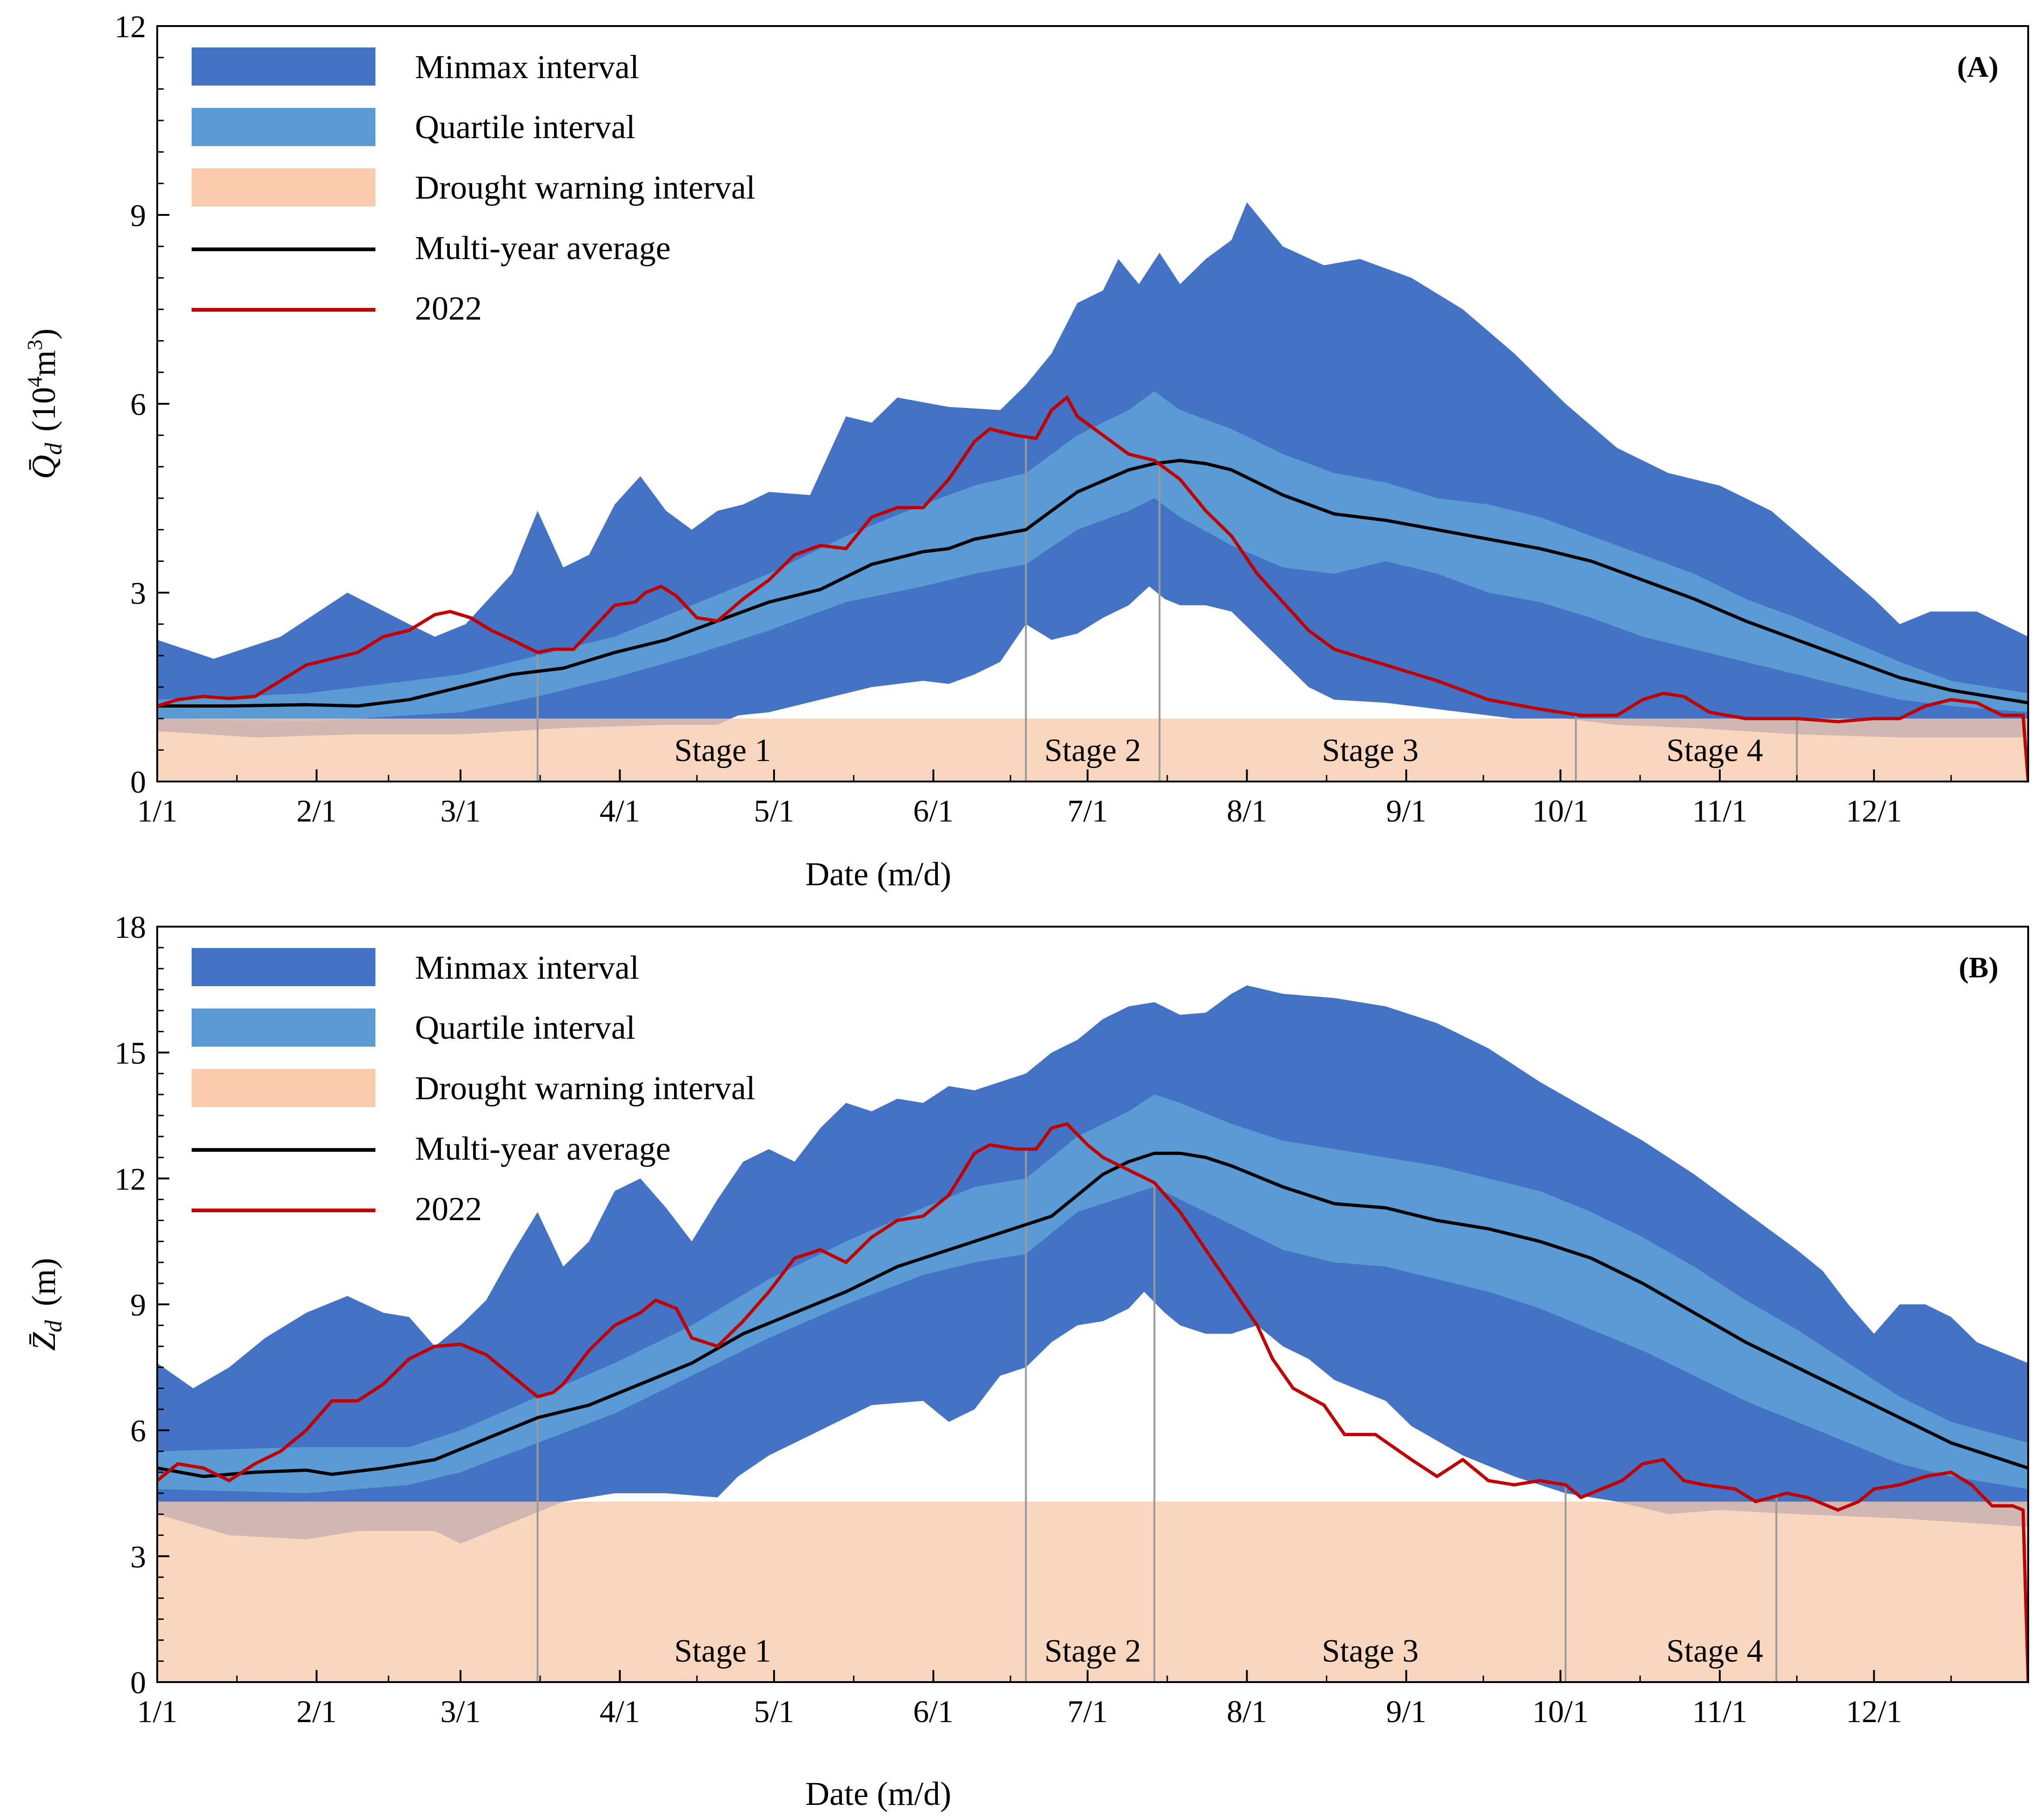 The image size is (2044, 1817). What do you see at coordinates (1979, 967) in the screenshot?
I see `panel-b-label: (B)` at bounding box center [1979, 967].